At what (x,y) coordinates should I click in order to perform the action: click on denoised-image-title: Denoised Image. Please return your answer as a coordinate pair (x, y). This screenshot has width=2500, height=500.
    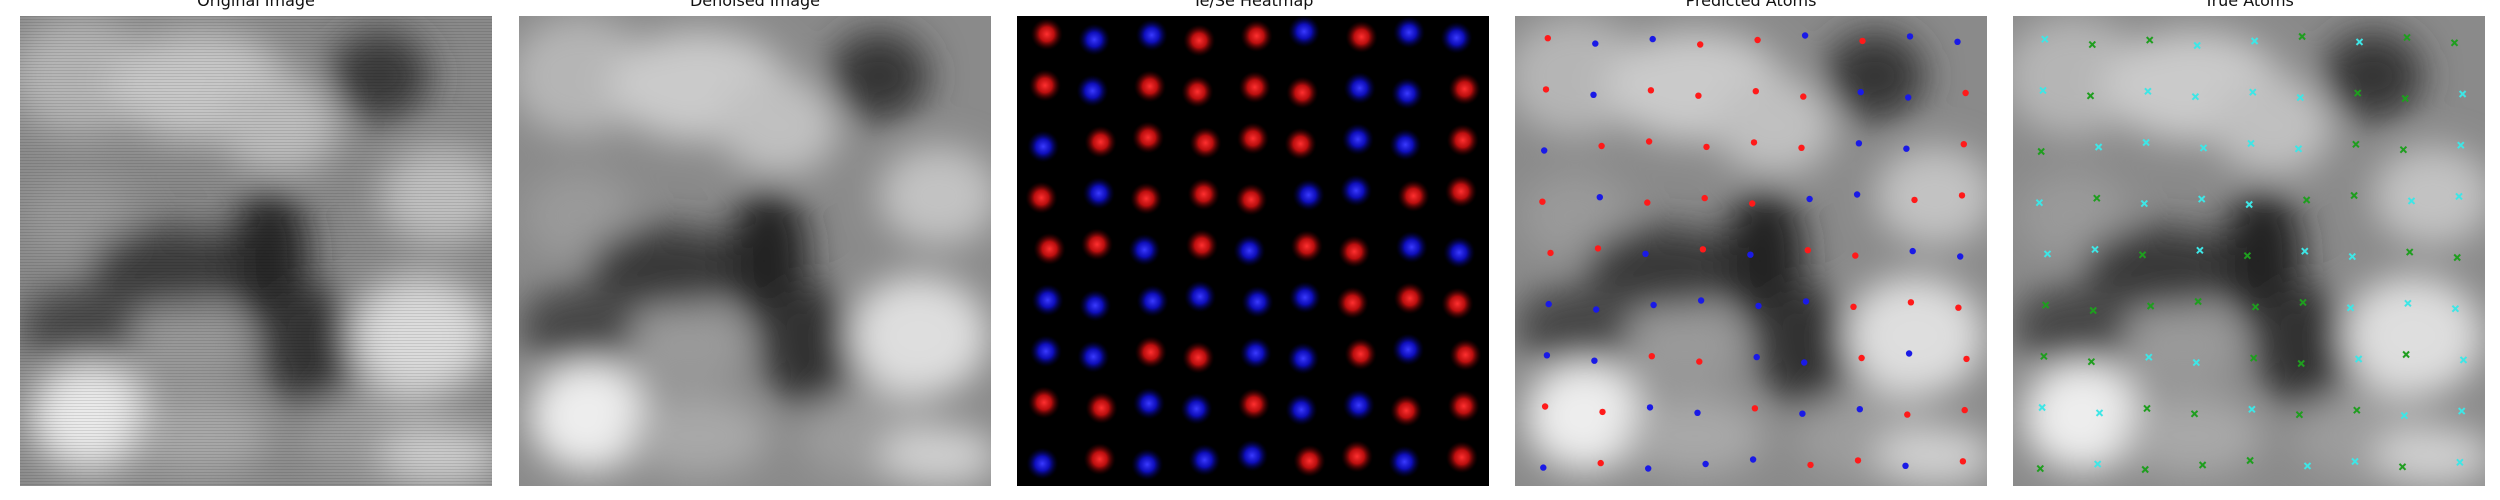
    Looking at the image, I should click on (755, 5).